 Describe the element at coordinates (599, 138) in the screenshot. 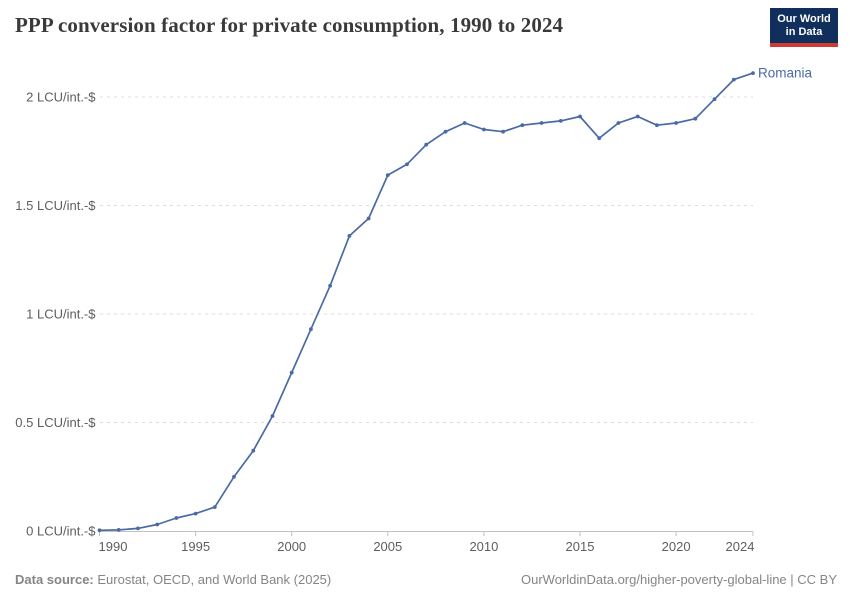

I see `data-point-2016` at that location.